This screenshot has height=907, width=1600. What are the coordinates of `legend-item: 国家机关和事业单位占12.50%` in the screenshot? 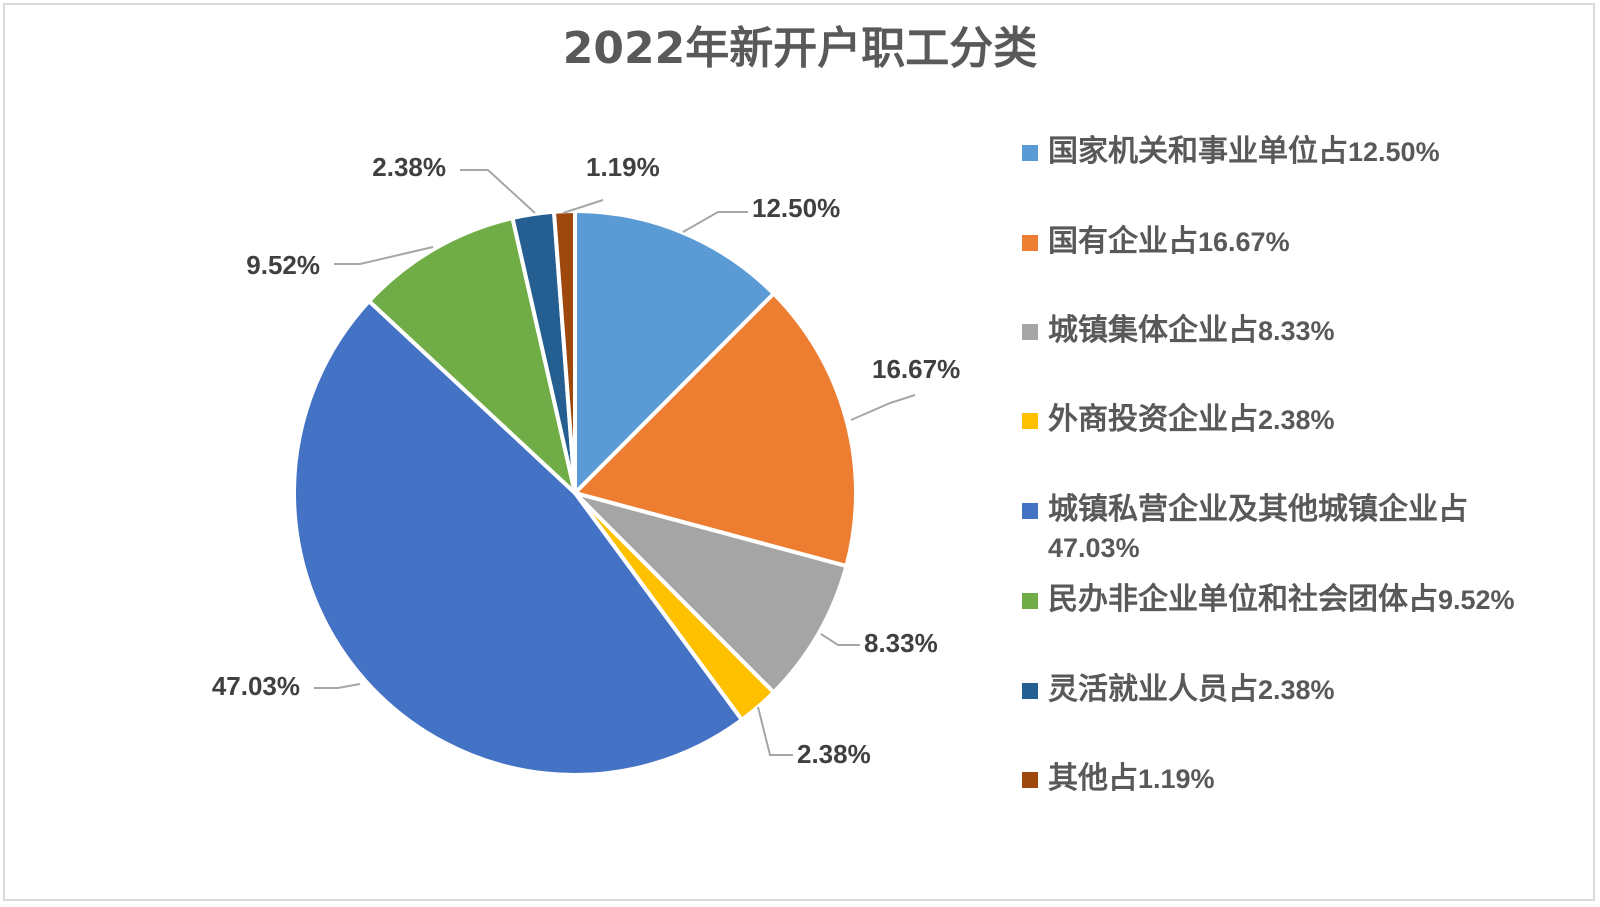 It's located at (1231, 152).